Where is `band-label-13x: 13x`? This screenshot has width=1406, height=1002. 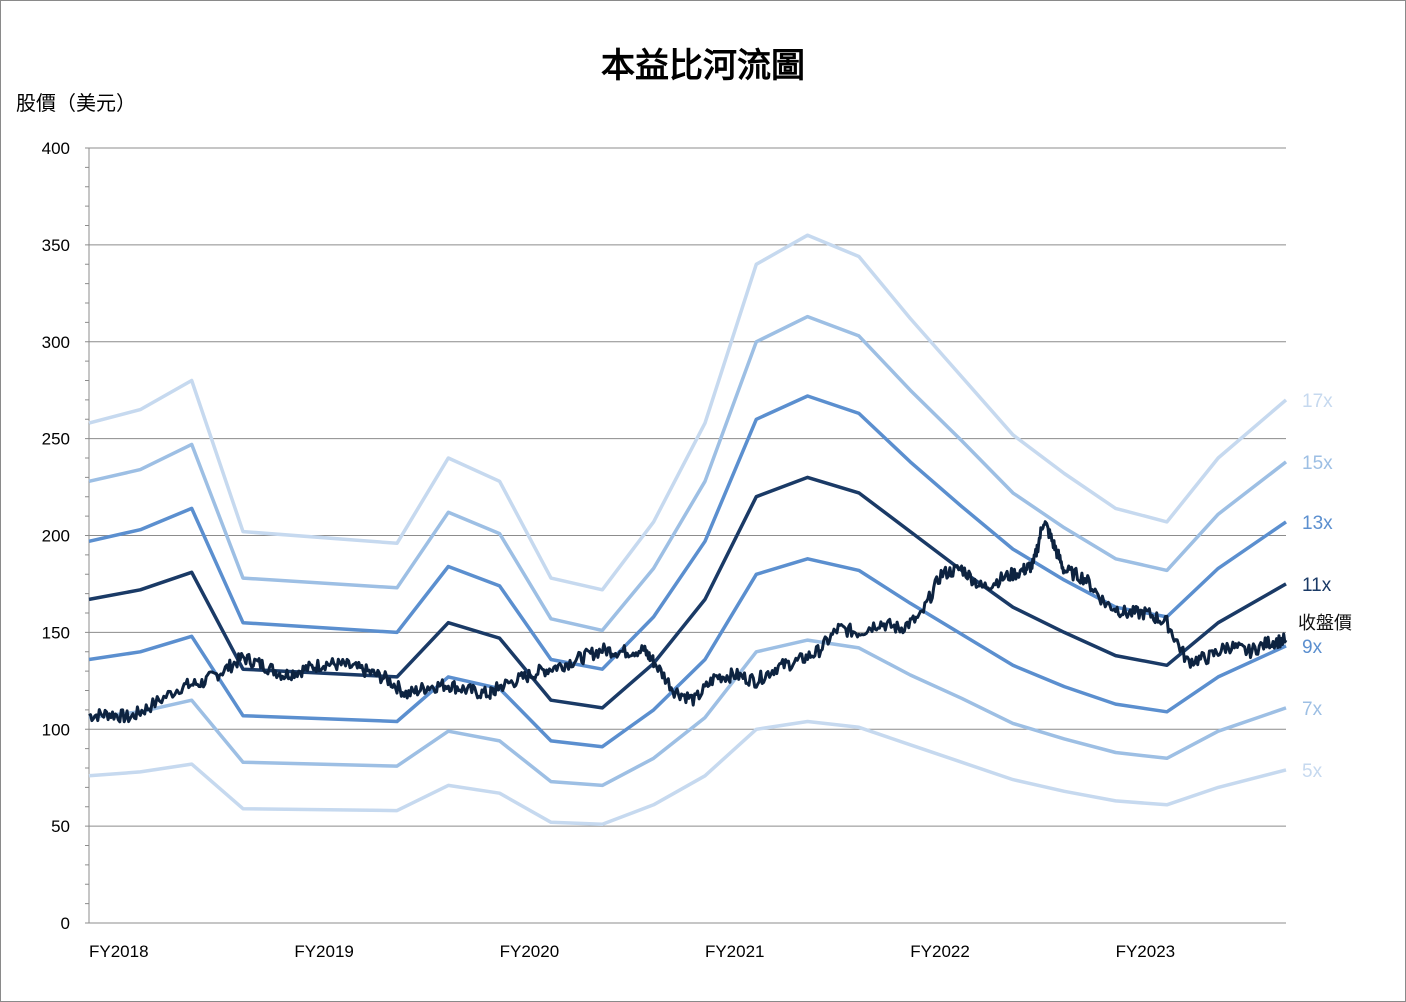
band-label-13x: 13x is located at coordinates (1317, 523).